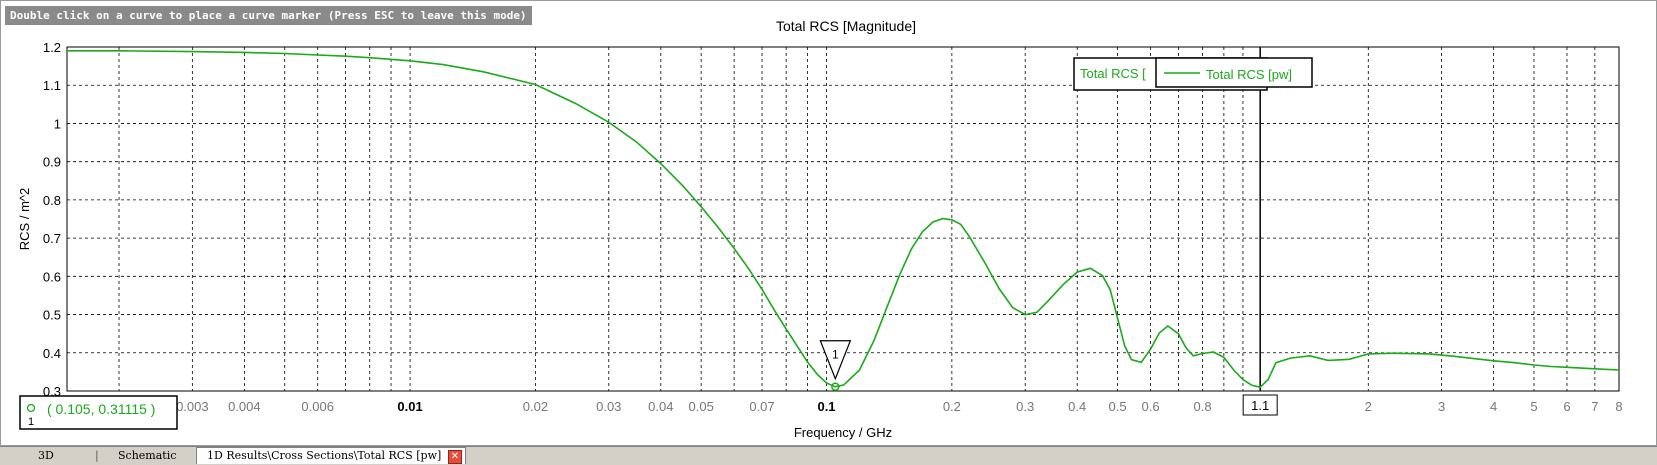 This screenshot has height=465, width=1657. What do you see at coordinates (52, 315) in the screenshot?
I see `y-tick-label: 0.5` at bounding box center [52, 315].